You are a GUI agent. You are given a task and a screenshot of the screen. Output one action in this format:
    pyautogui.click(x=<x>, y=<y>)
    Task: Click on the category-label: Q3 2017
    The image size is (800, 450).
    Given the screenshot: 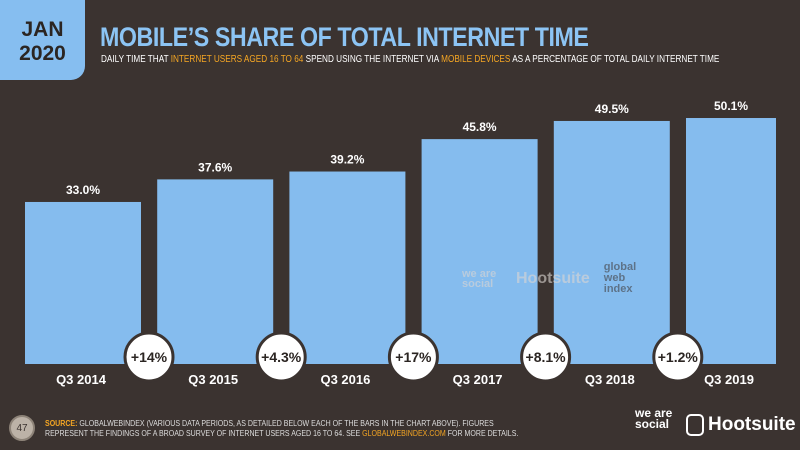 What is the action you would take?
    pyautogui.click(x=478, y=379)
    